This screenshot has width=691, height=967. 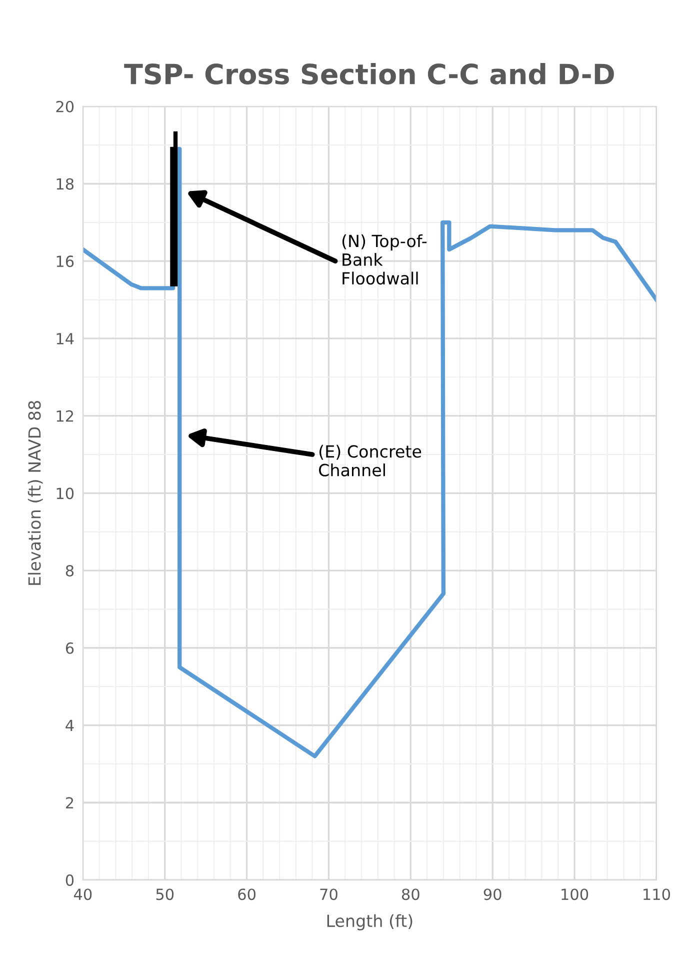 I want to click on x-tick-label: 60, so click(x=247, y=894).